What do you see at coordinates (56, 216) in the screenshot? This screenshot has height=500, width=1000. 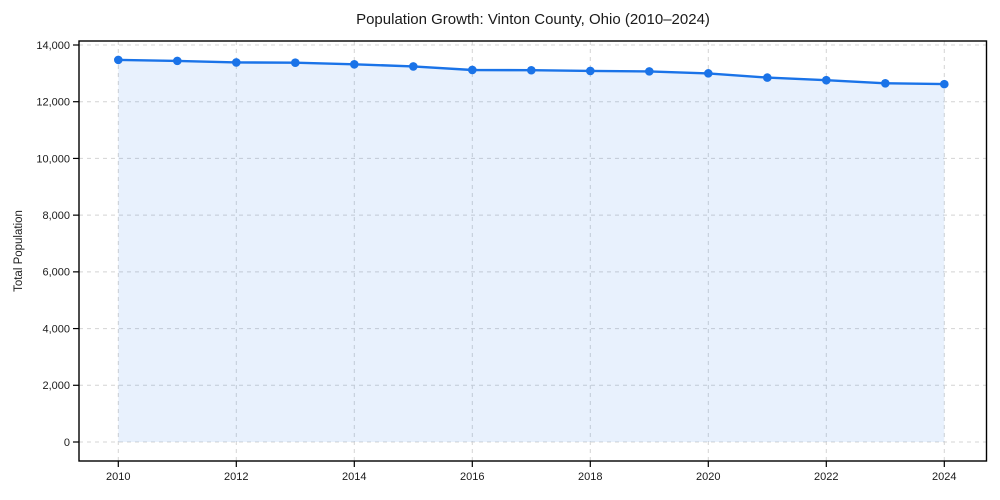 I see `y-tick-label: 8,000` at bounding box center [56, 216].